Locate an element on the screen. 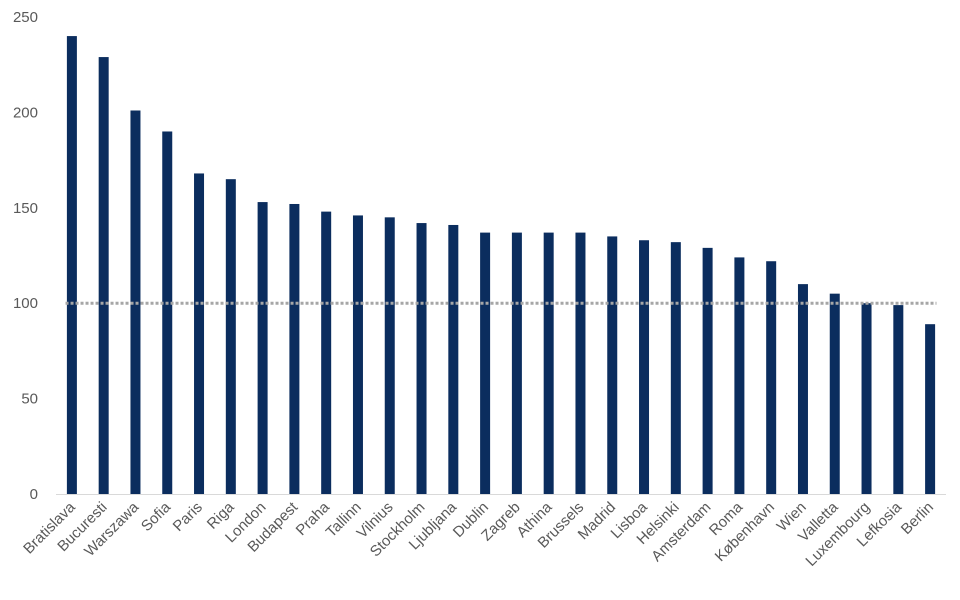  bar-madrid is located at coordinates (612, 365).